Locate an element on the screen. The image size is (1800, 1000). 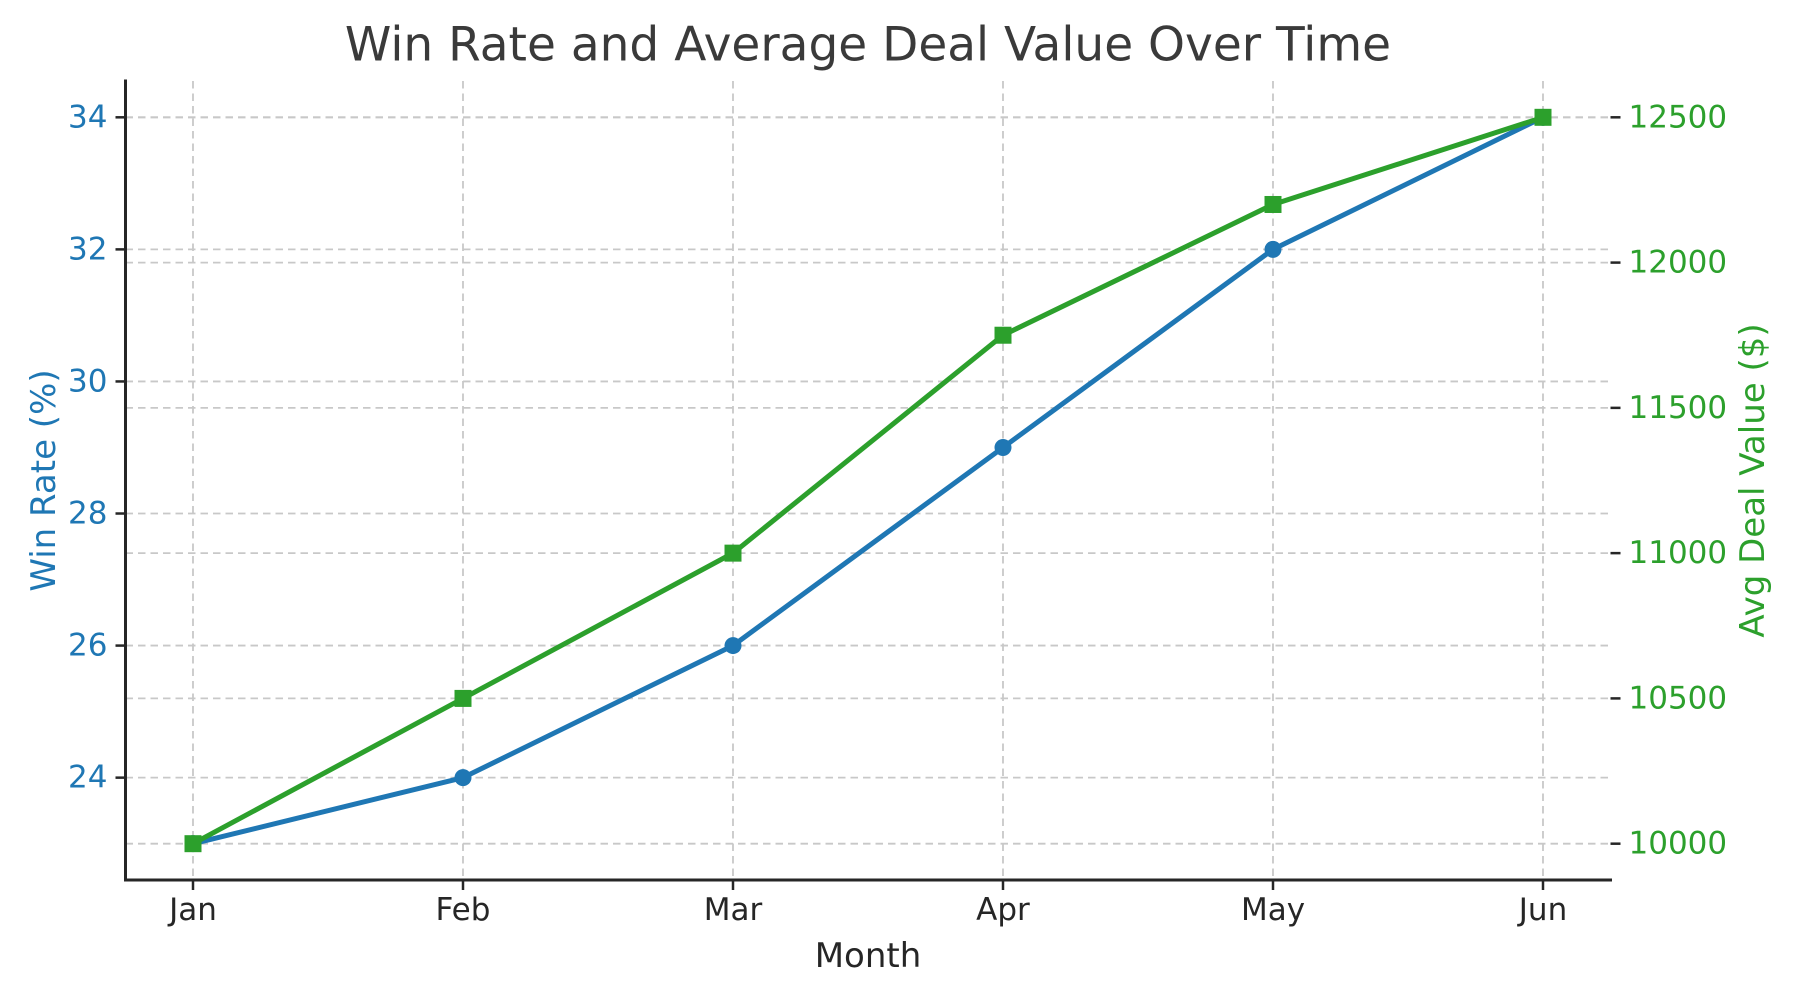
x-tick-label-mar: Mar is located at coordinates (733, 910).